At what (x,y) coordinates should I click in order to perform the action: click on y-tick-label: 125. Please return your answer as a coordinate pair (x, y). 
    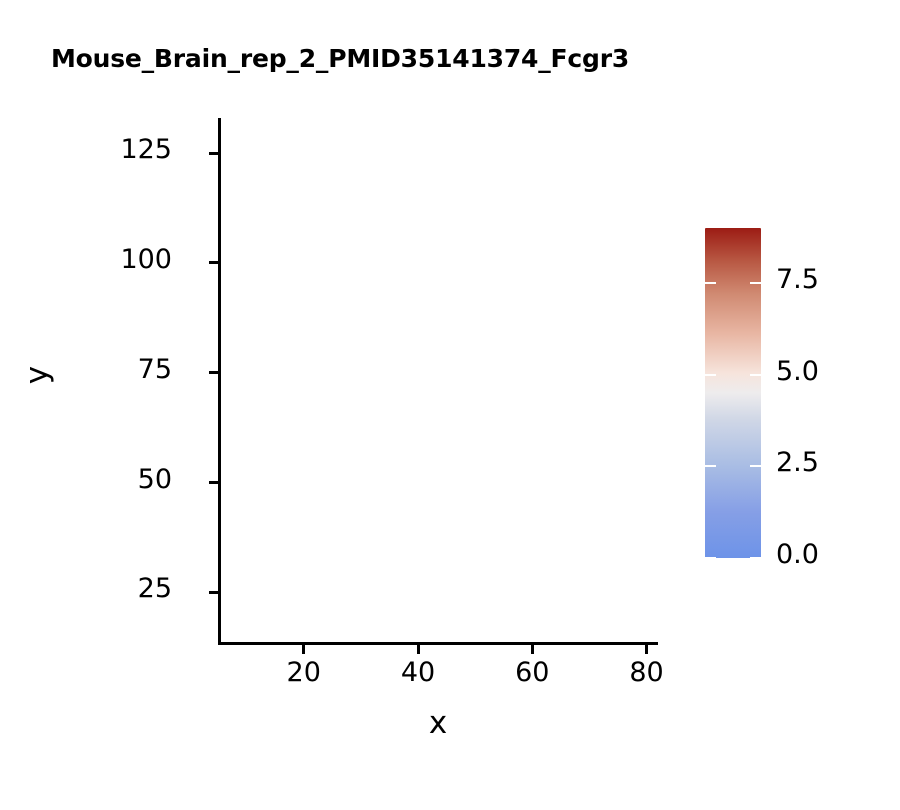
    Looking at the image, I should click on (146, 150).